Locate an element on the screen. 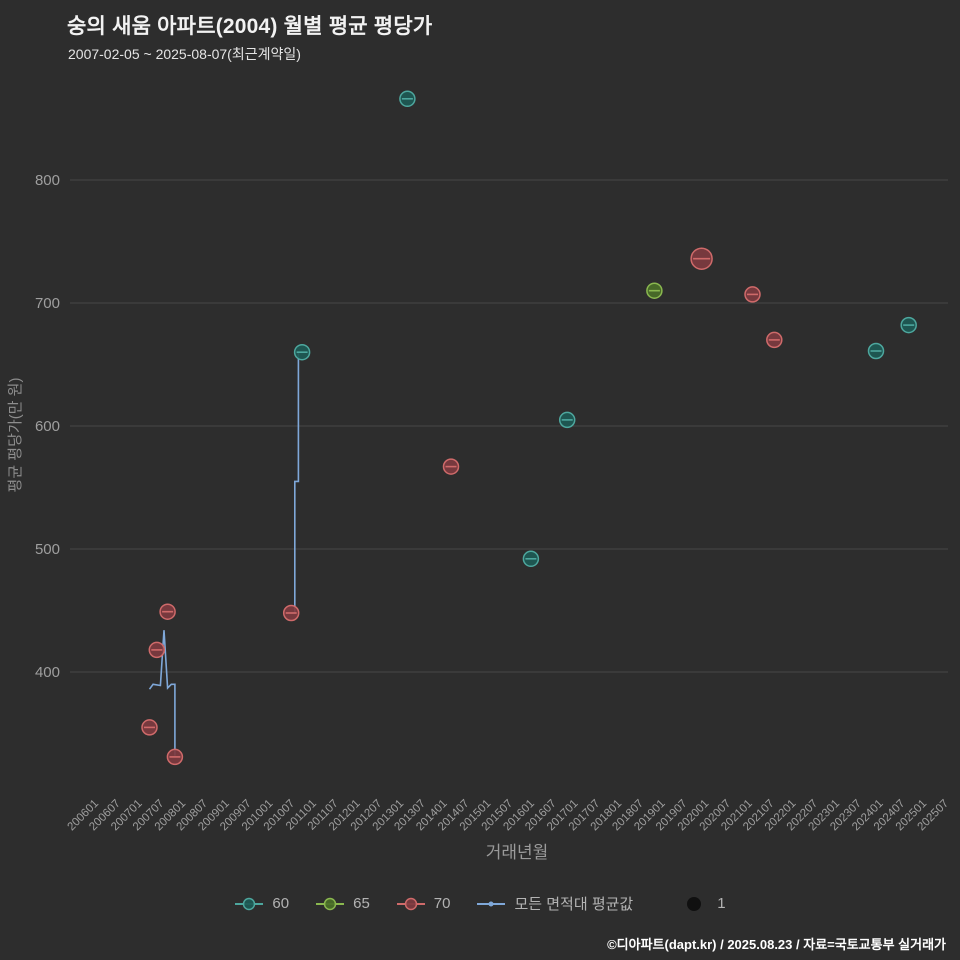 The image size is (960, 960). legend-item-70: 70 is located at coordinates (423, 903).